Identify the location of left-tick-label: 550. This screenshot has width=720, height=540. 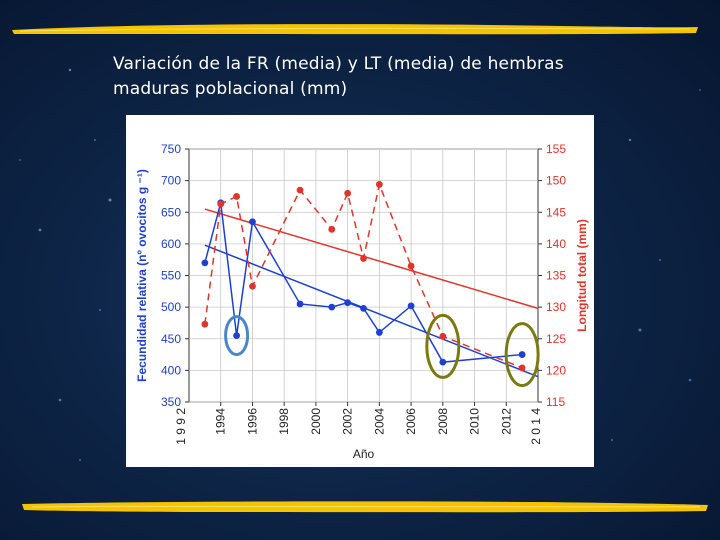
(171, 276).